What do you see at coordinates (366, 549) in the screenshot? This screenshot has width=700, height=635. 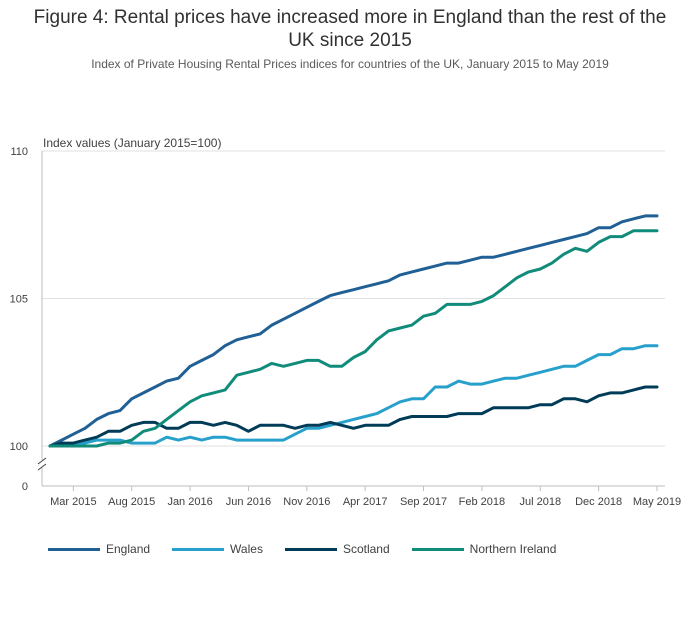 I see `legend-label: Scotland` at bounding box center [366, 549].